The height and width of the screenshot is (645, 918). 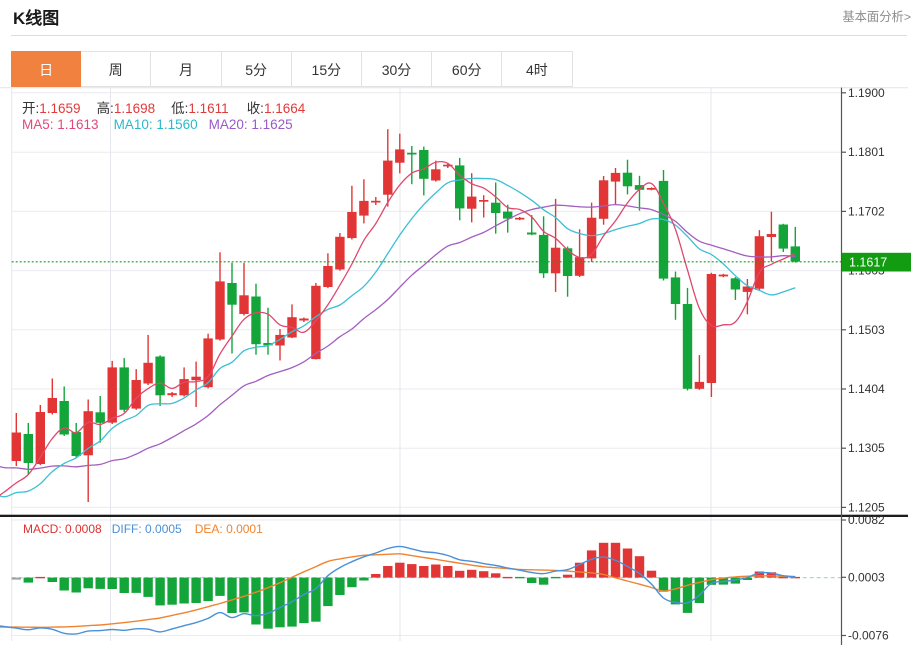 What do you see at coordinates (866, 507) in the screenshot?
I see `svg-text: 1.1205` at bounding box center [866, 507].